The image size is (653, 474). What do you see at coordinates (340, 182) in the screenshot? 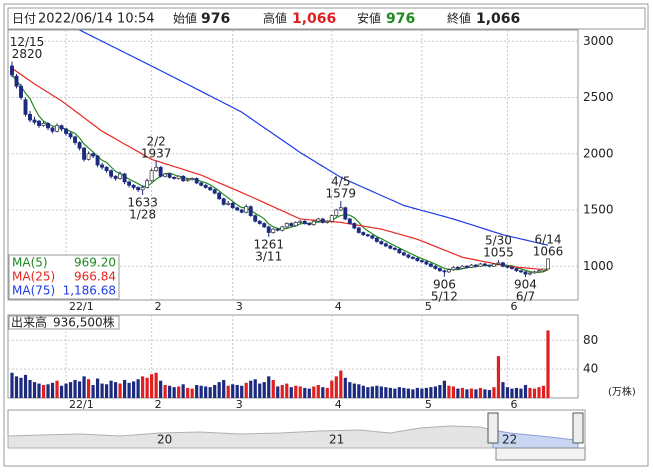
I see `annotation-date: 4/5` at bounding box center [340, 182].